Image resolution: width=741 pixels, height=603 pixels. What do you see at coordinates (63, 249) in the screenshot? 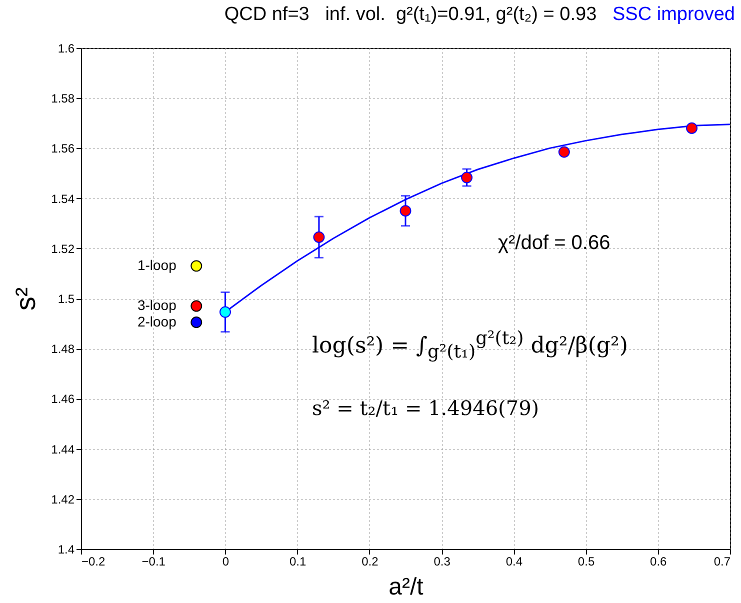
I see `y-tick-label: 1.52` at bounding box center [63, 249].